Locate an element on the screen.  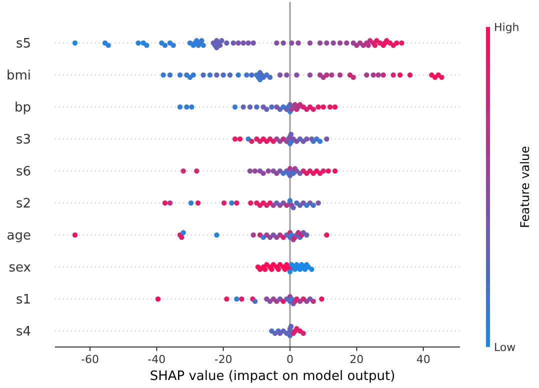
x-tick-label: 40 is located at coordinates (423, 359).